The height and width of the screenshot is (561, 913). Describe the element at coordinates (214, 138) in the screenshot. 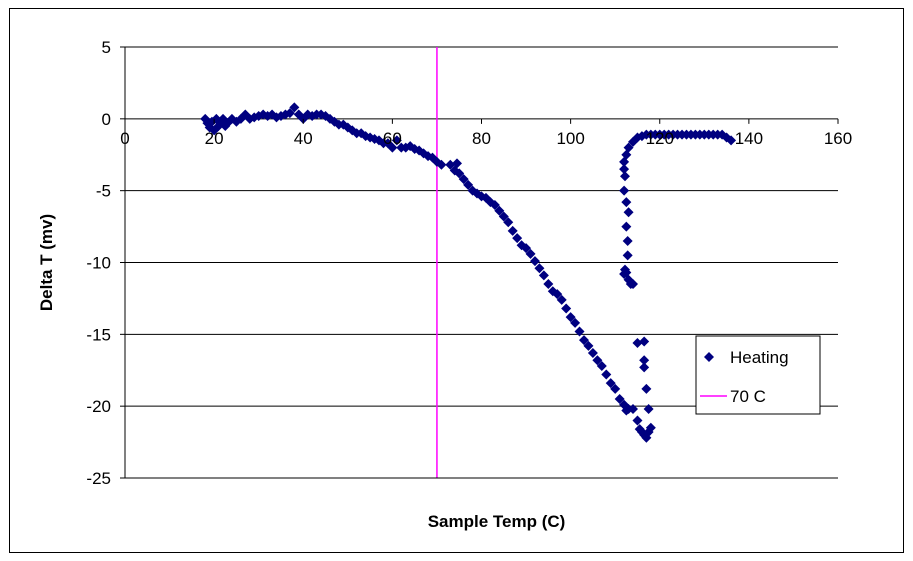

I see `x-tick-label: 20` at that location.